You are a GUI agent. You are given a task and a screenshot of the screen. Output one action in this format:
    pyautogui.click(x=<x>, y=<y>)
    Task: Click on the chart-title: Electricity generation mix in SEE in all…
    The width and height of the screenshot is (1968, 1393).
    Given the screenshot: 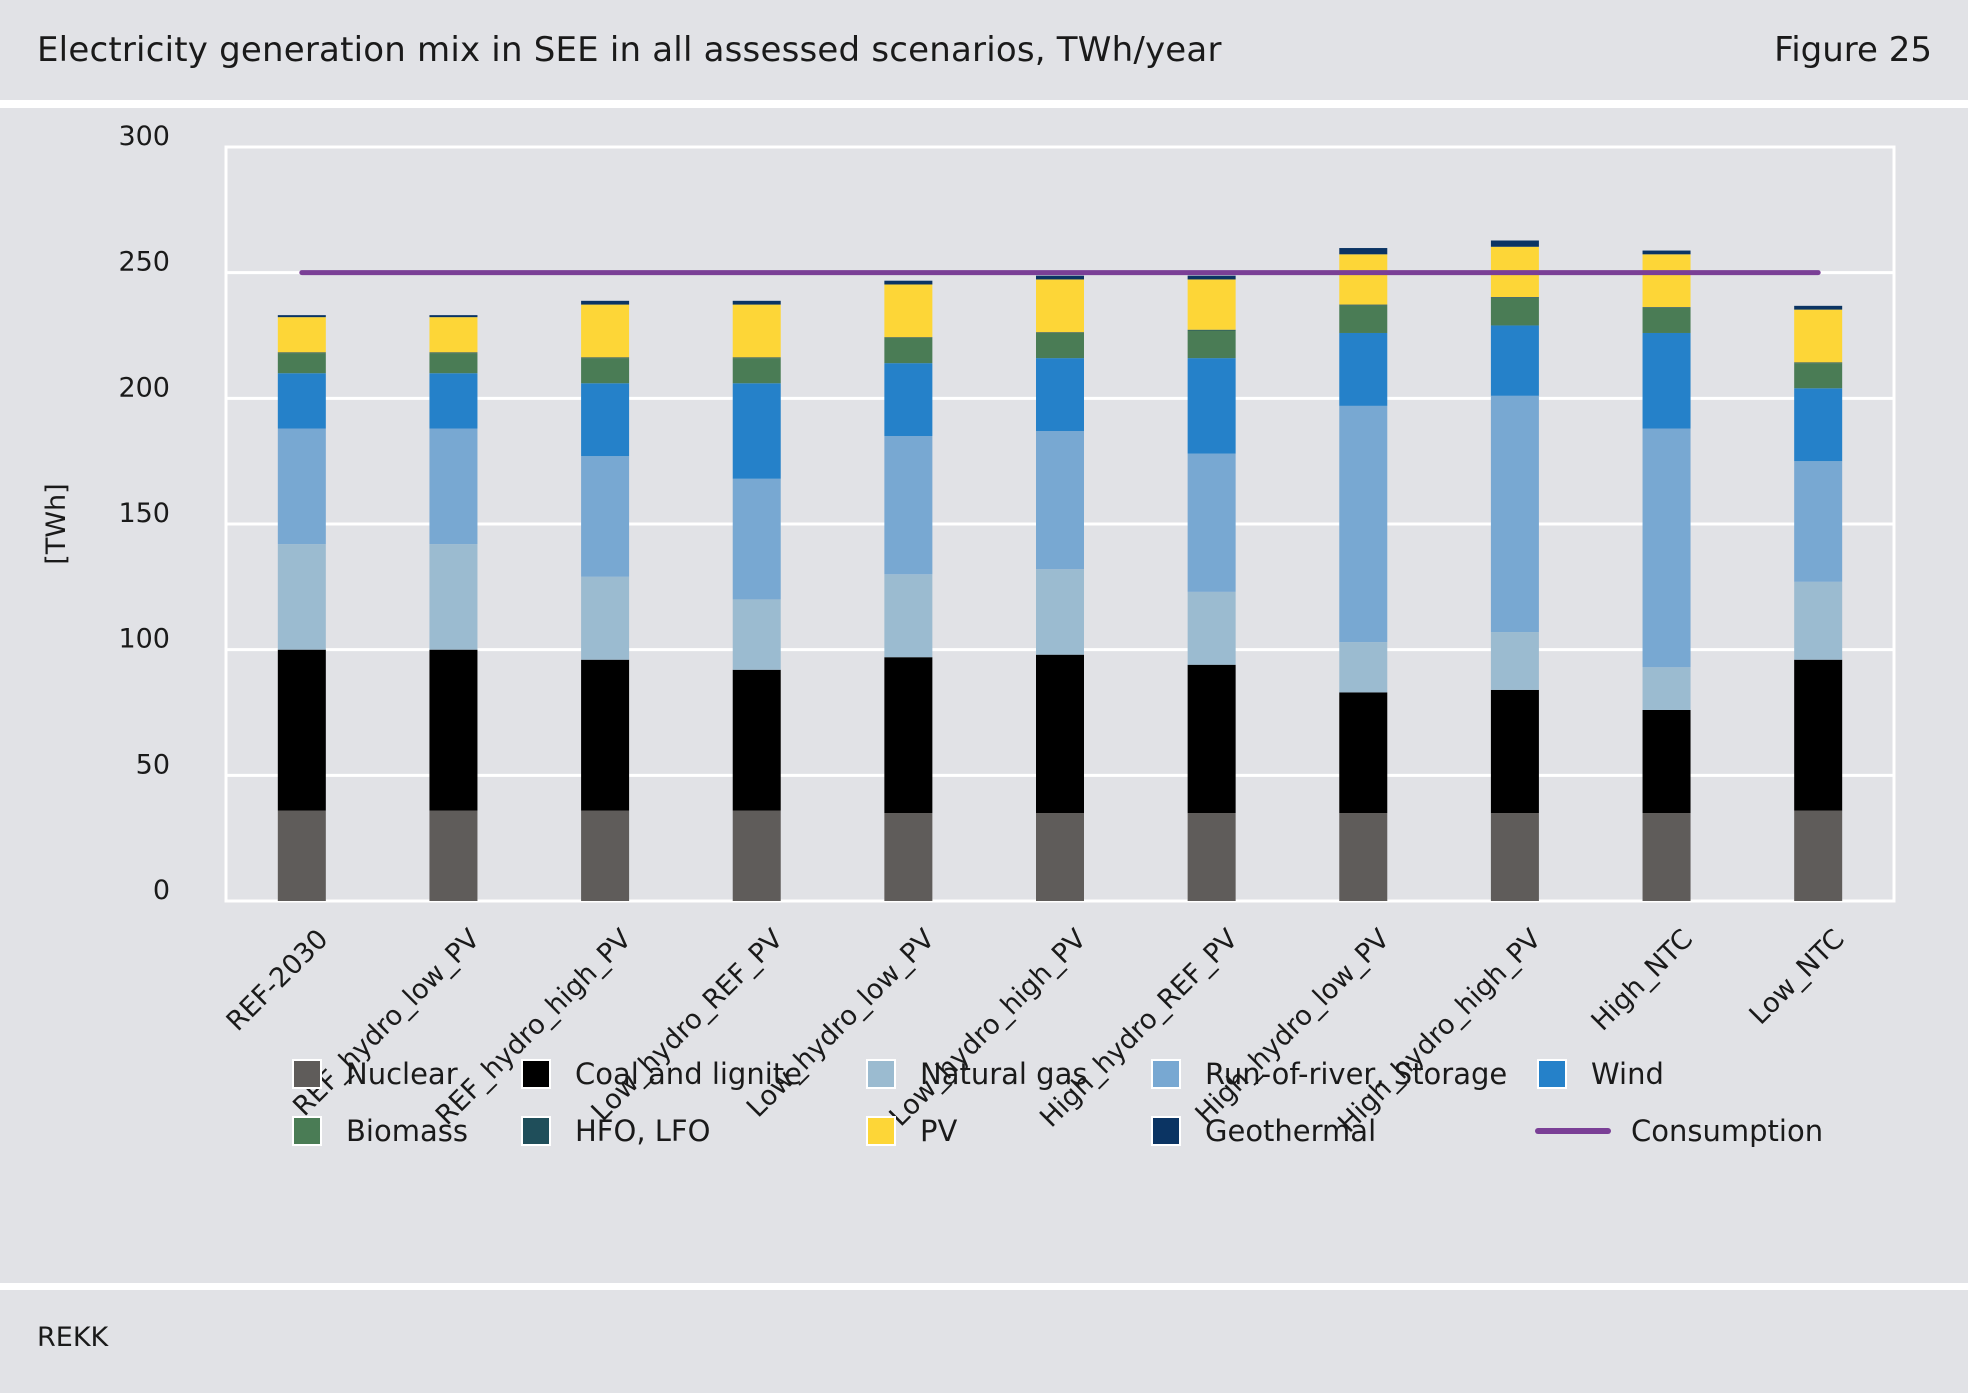 What is the action you would take?
    pyautogui.click(x=629, y=50)
    